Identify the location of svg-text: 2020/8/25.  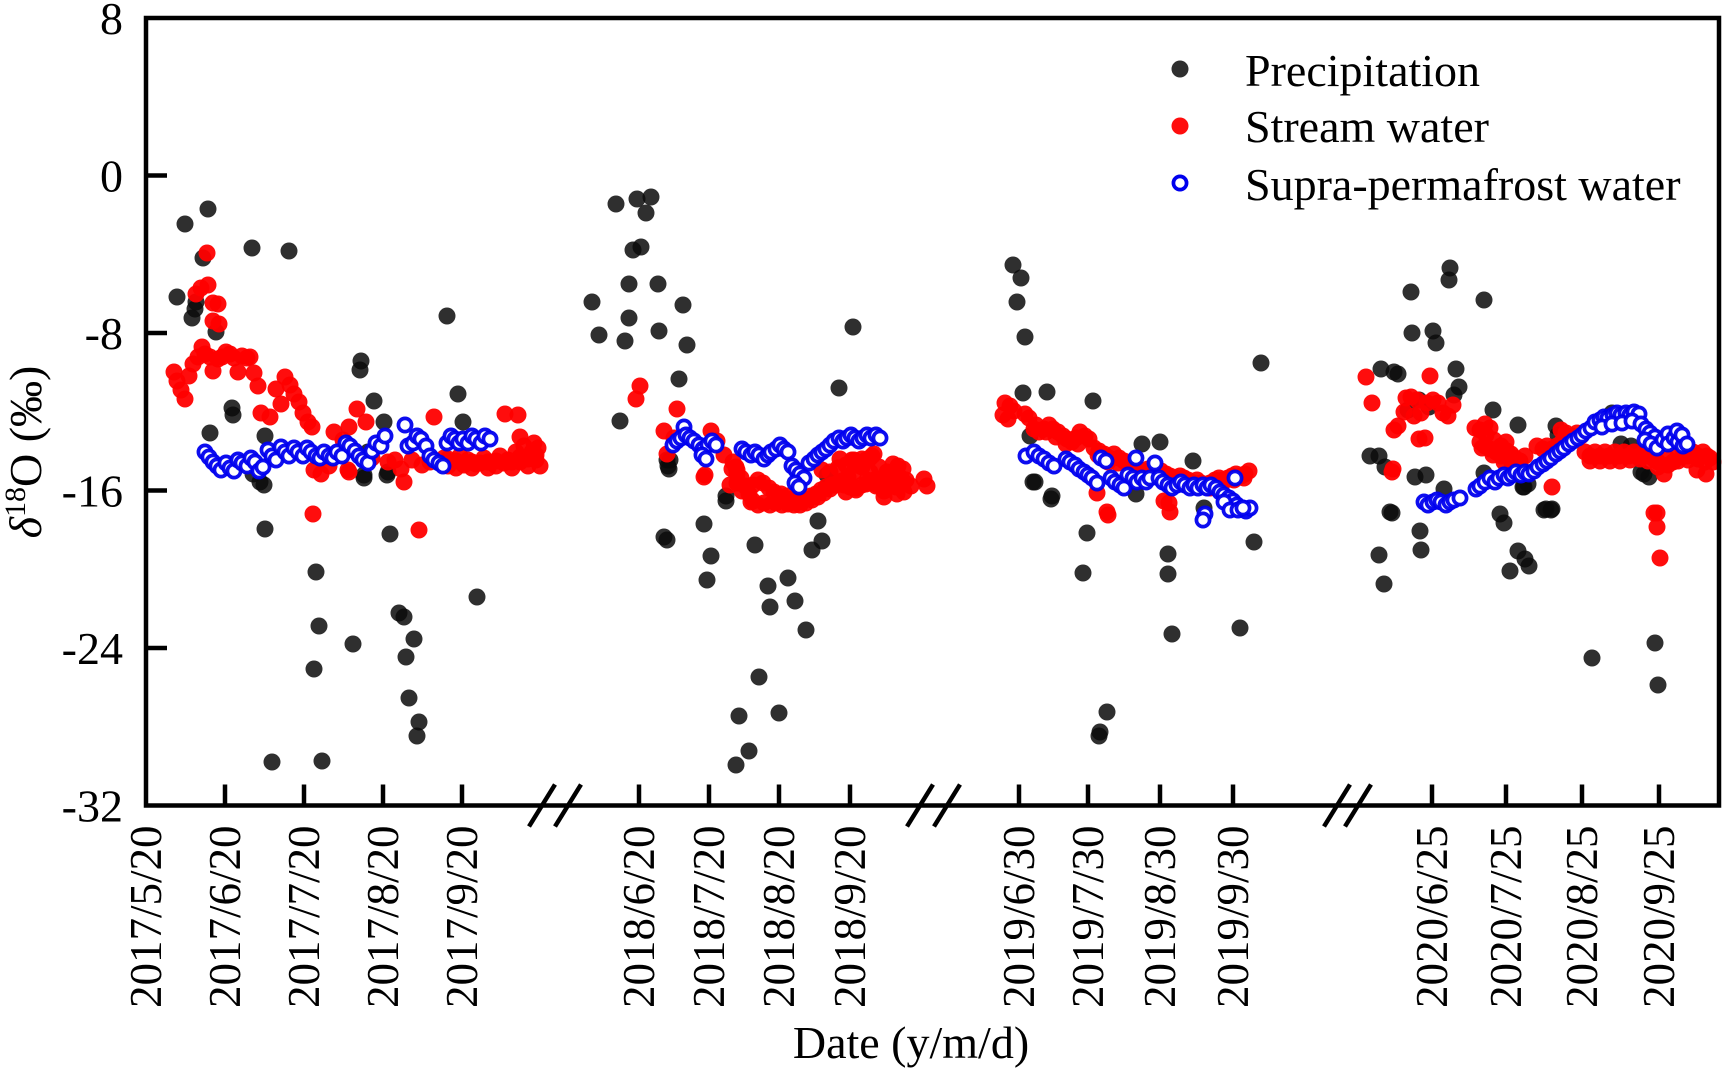
(1582, 916).